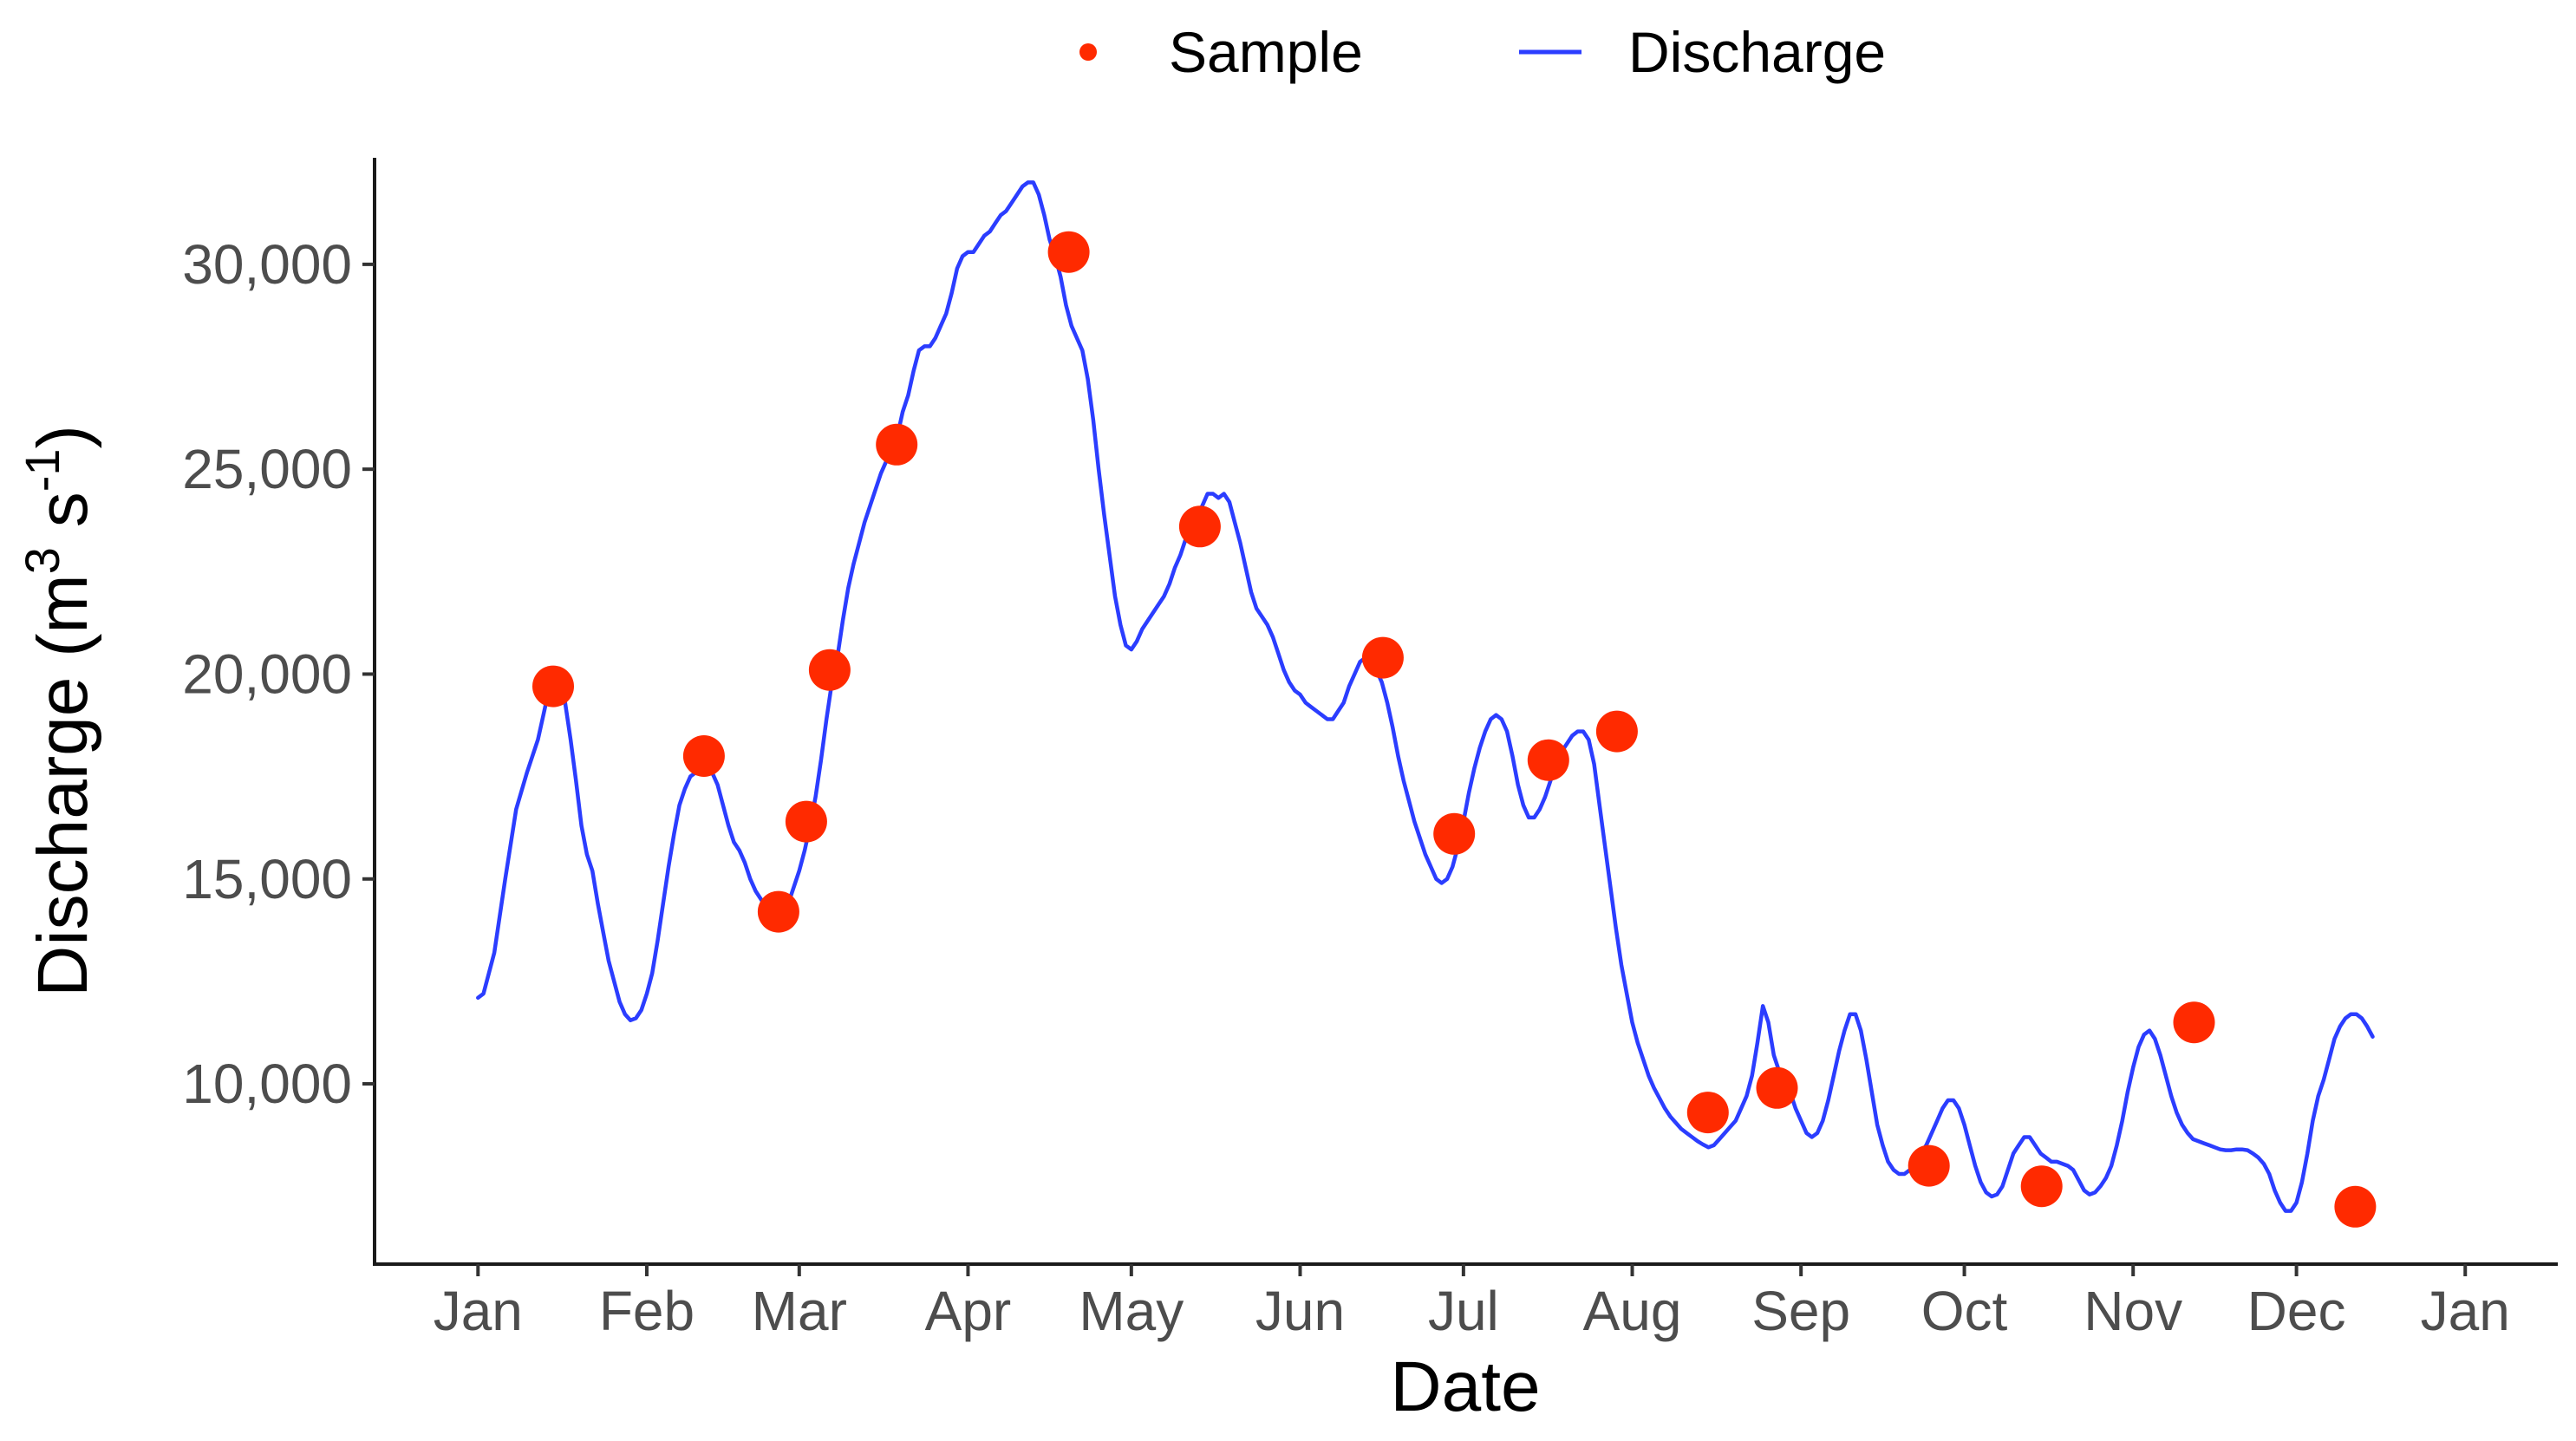 This screenshot has width=2576, height=1441. Describe the element at coordinates (267, 673) in the screenshot. I see `y-tick-label: 20,000` at that location.